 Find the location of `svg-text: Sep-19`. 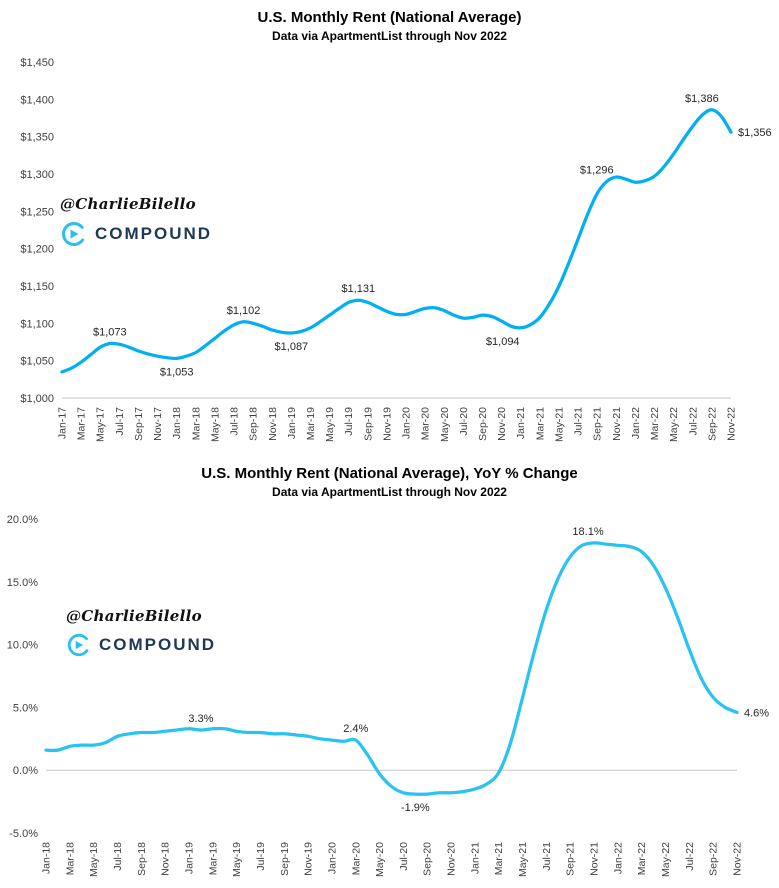

svg-text: Sep-19 is located at coordinates (368, 424).